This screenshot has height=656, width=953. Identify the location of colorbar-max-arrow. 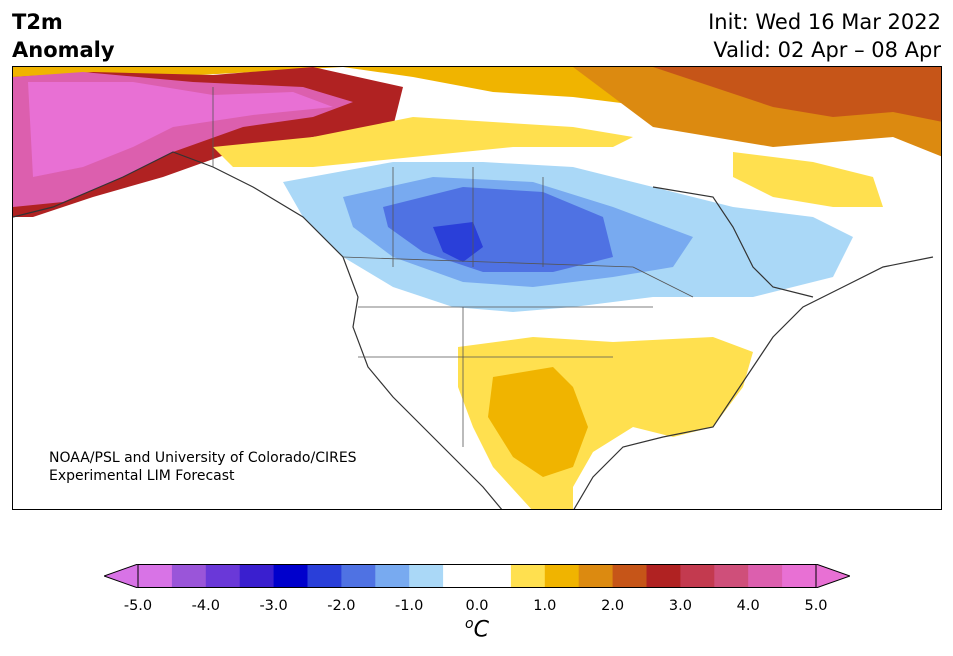
(832, 576).